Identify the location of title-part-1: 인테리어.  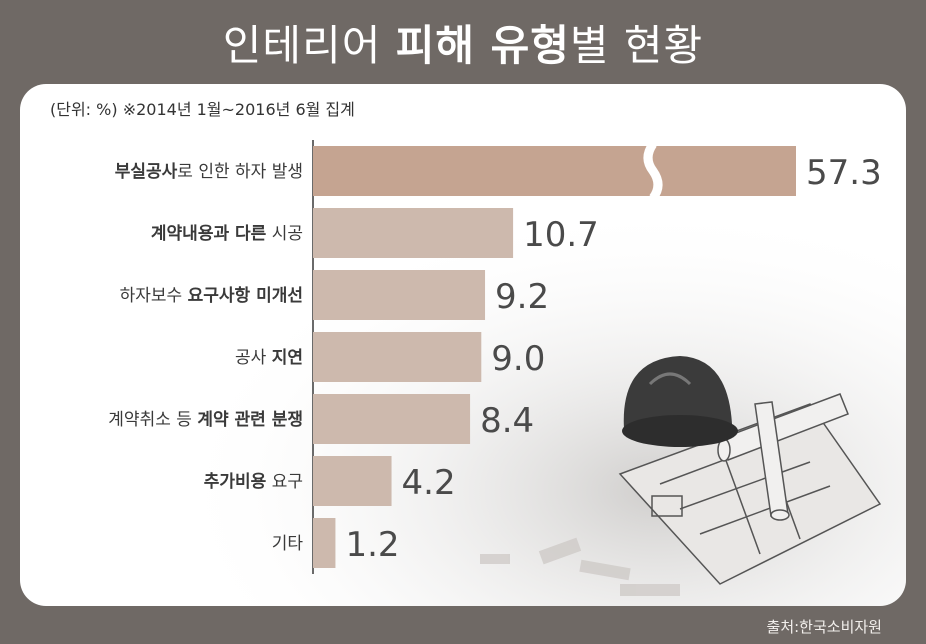
(309, 45).